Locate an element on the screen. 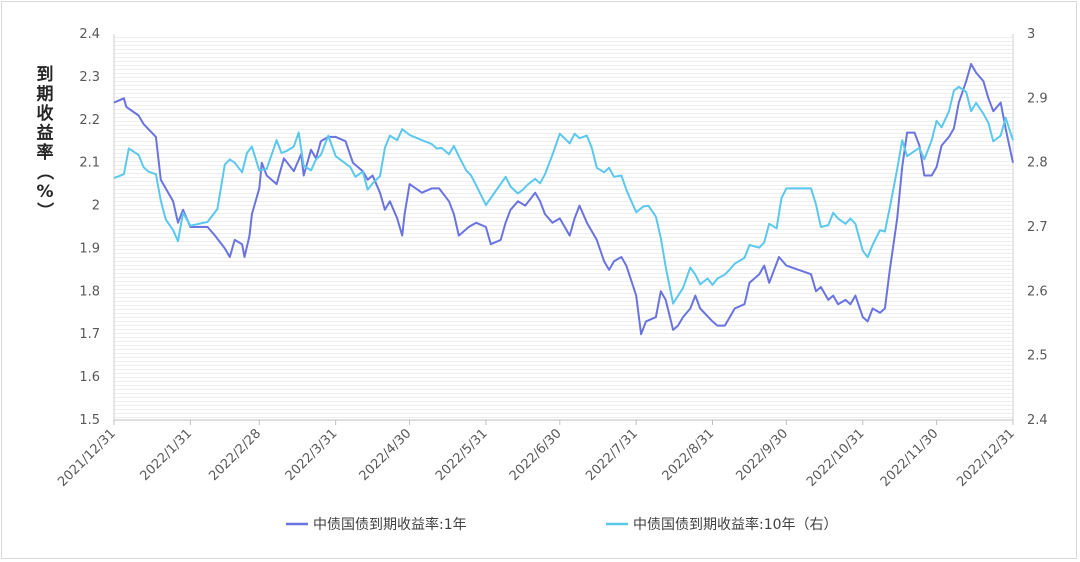  left-axis-ticks: 1.5 1.6 1.7 1.8 1.9 2 2.1 2.2 2.3 2.4 is located at coordinates (89, 227).